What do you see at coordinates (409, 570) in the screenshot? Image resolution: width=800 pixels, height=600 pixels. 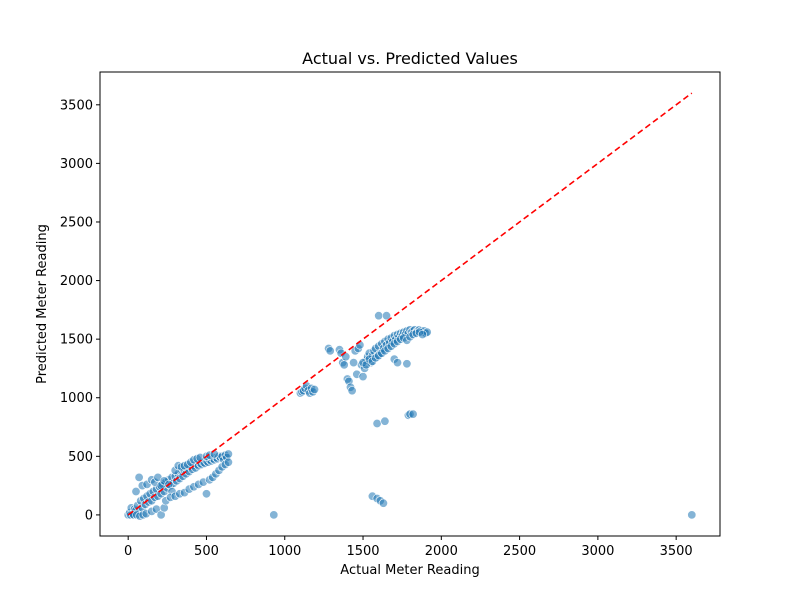 I see `x-axis-label: Actual Meter Reading` at bounding box center [409, 570].